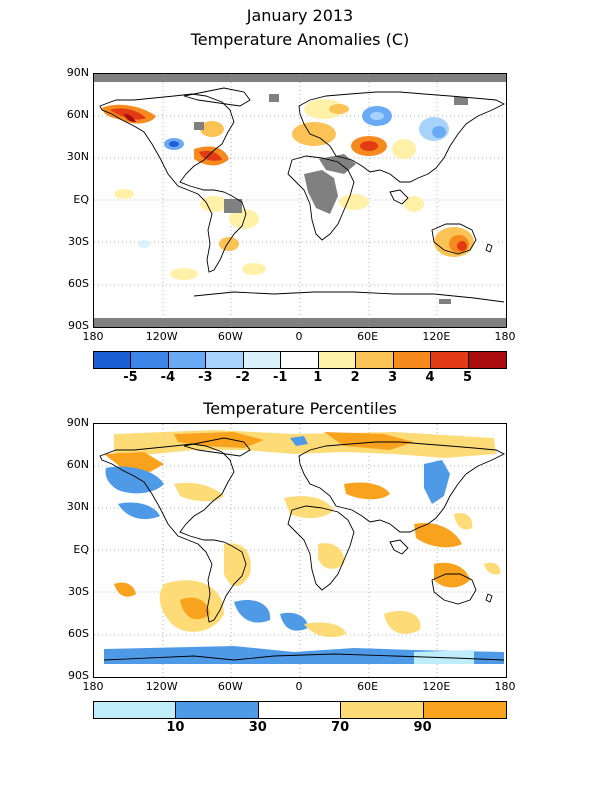 The height and width of the screenshot is (800, 600). I want to click on colorbar-label: 10, so click(175, 727).